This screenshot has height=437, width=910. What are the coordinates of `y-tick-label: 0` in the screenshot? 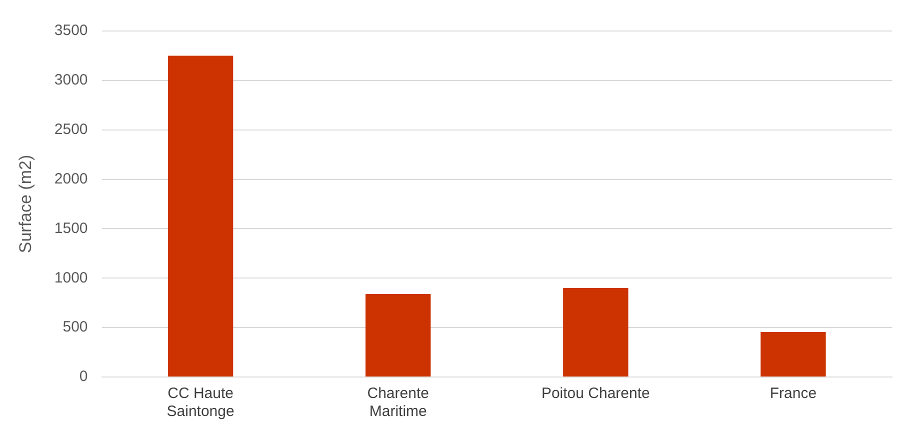 It's located at (83, 377).